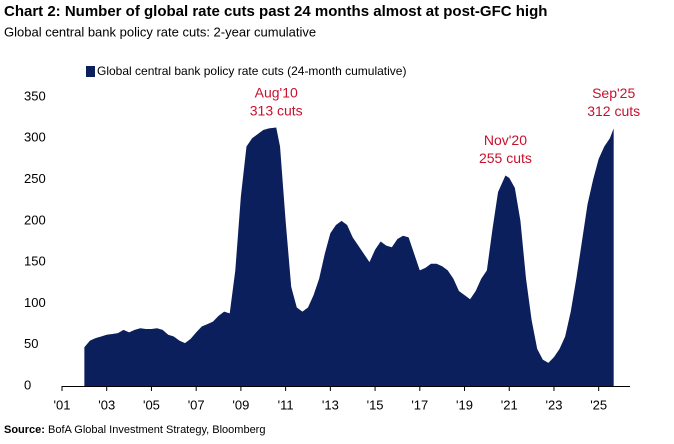 Image resolution: width=674 pixels, height=444 pixels. Describe the element at coordinates (35, 178) in the screenshot. I see `y-tick-label: 250` at that location.